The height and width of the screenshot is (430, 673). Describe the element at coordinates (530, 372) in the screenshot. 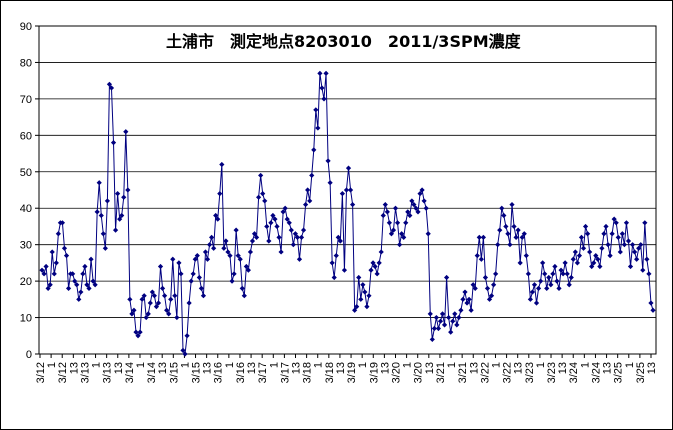

I see `x-tick-label: 3/23` at that location.